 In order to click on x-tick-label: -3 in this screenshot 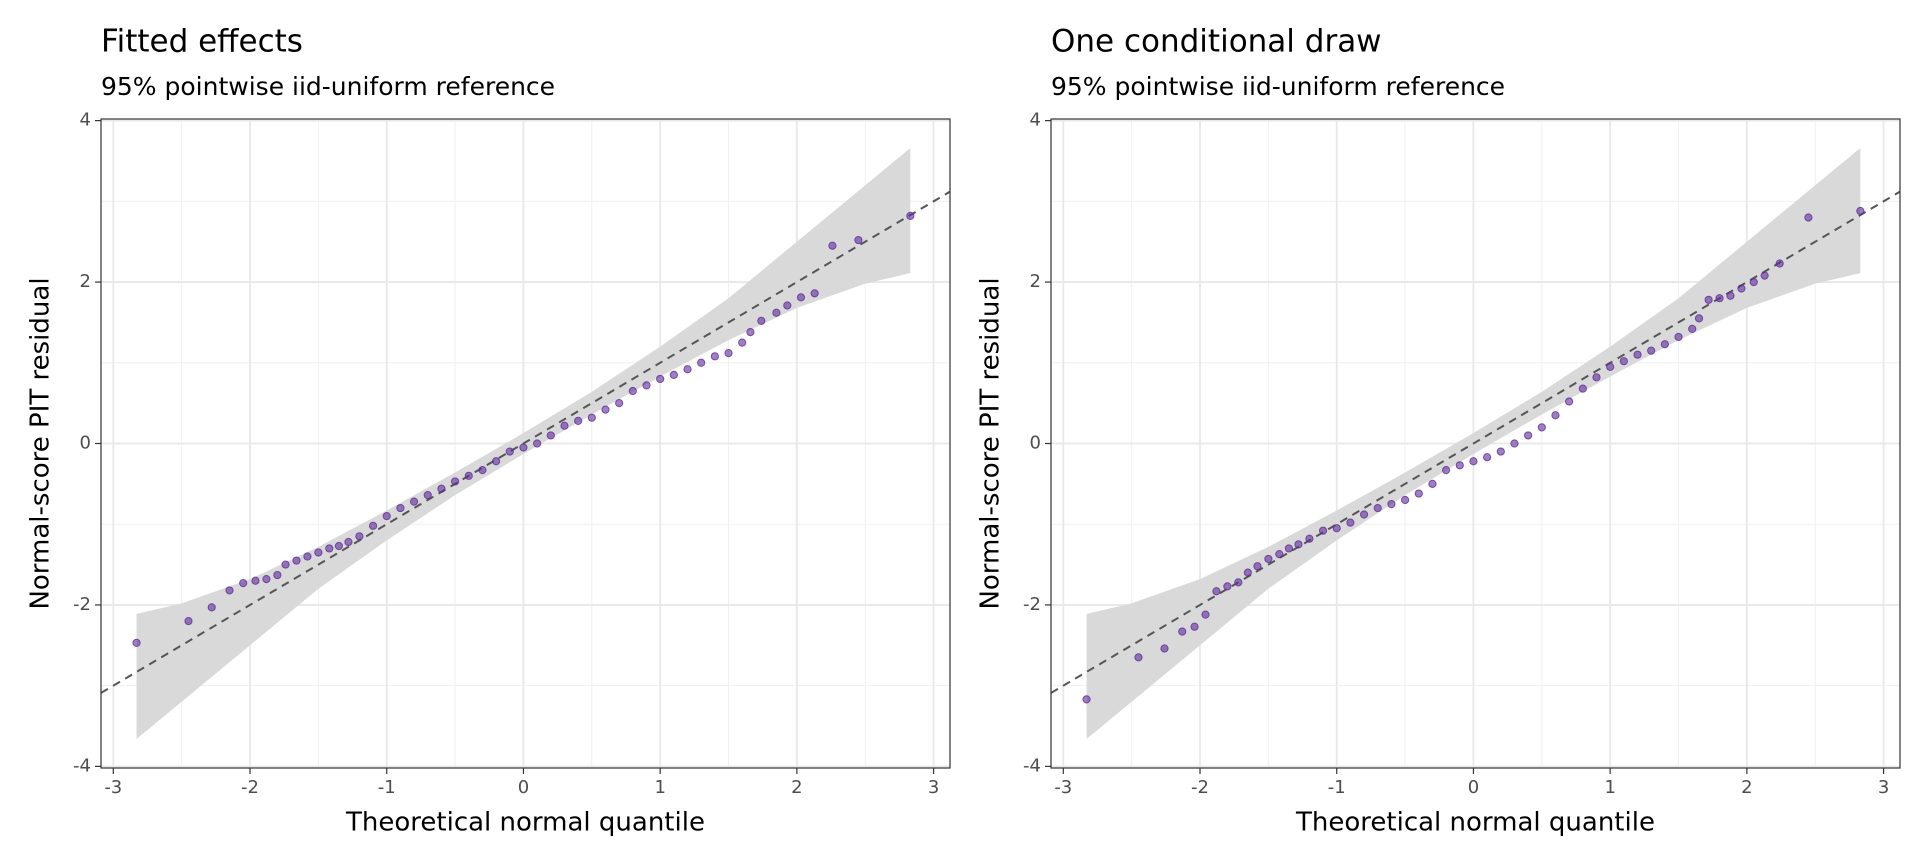, I will do `click(1063, 787)`.